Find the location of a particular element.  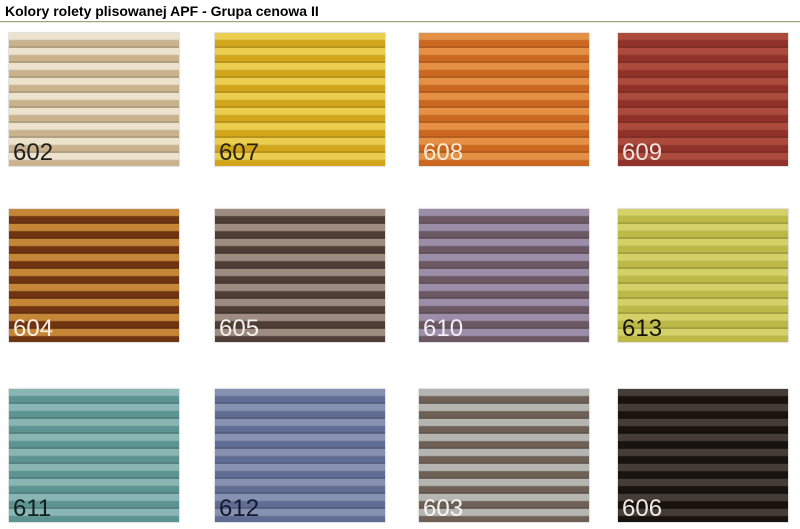

swatch-code: 610 is located at coordinates (443, 328).